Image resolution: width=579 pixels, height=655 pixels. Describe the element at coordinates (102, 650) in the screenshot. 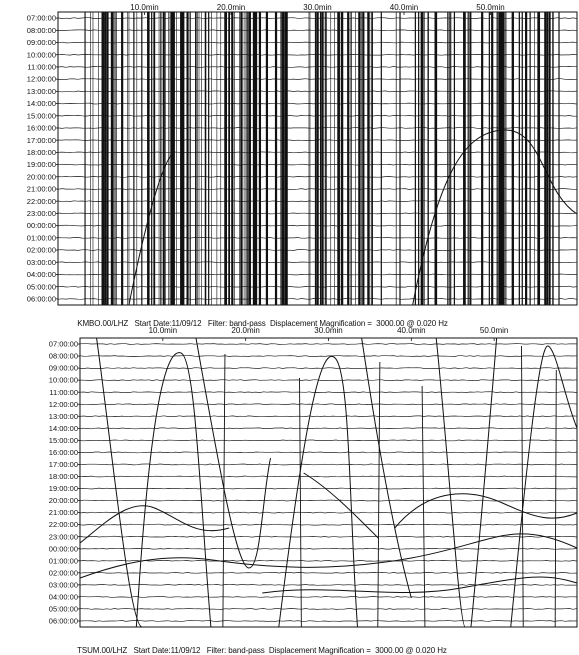

I see `station-label: TSUM.00/LHZ` at that location.